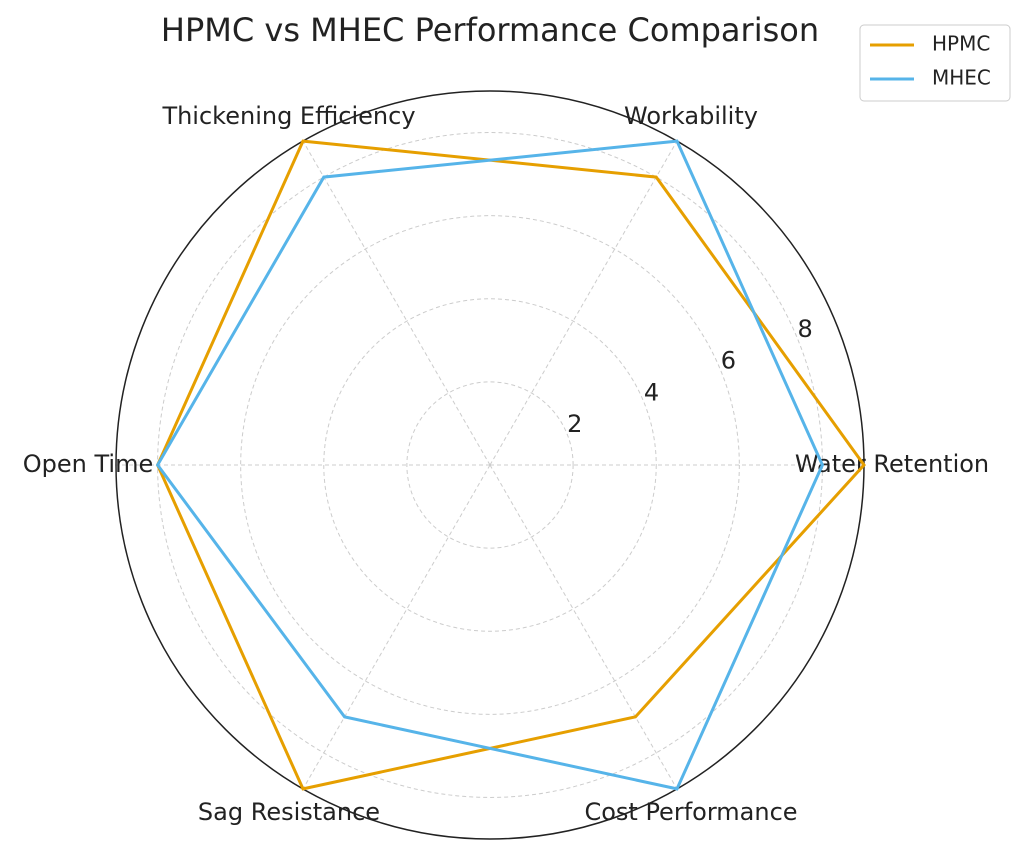 This screenshot has width=1024, height=860. Describe the element at coordinates (804, 329) in the screenshot. I see `r-tick-label: 8` at that location.